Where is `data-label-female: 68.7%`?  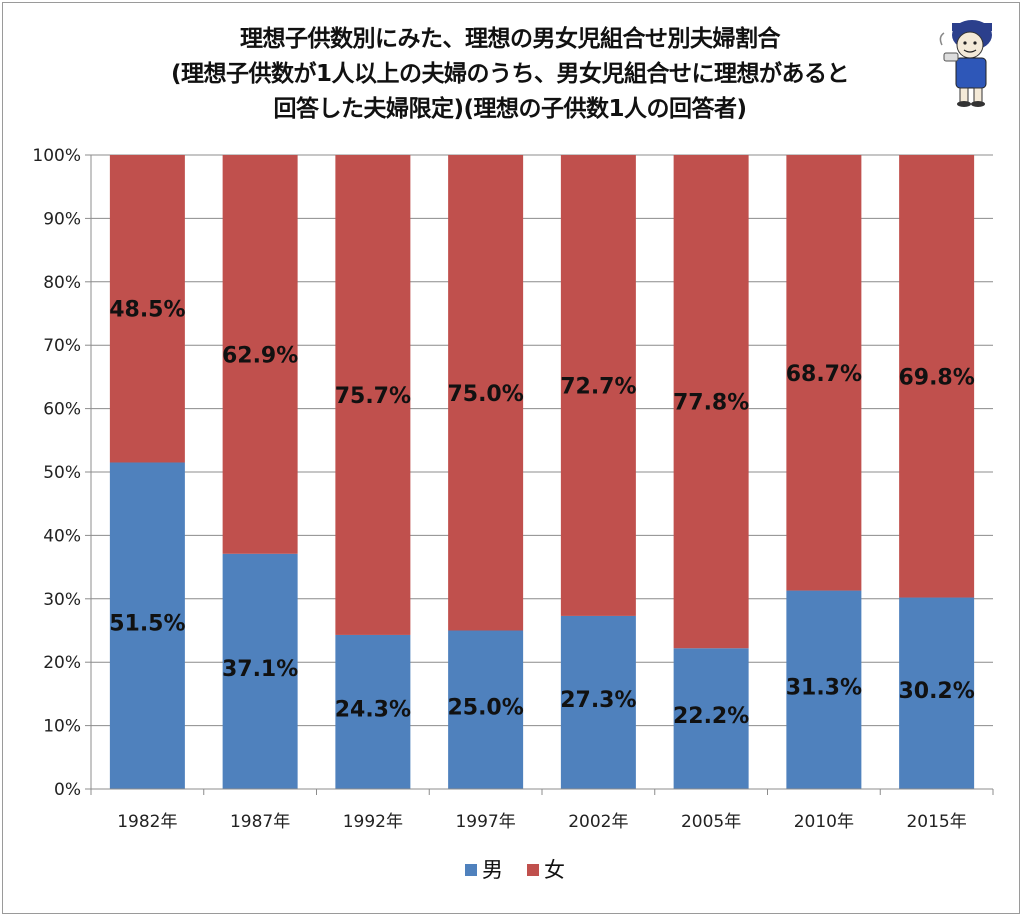 data-label-female: 68.7% is located at coordinates (824, 374).